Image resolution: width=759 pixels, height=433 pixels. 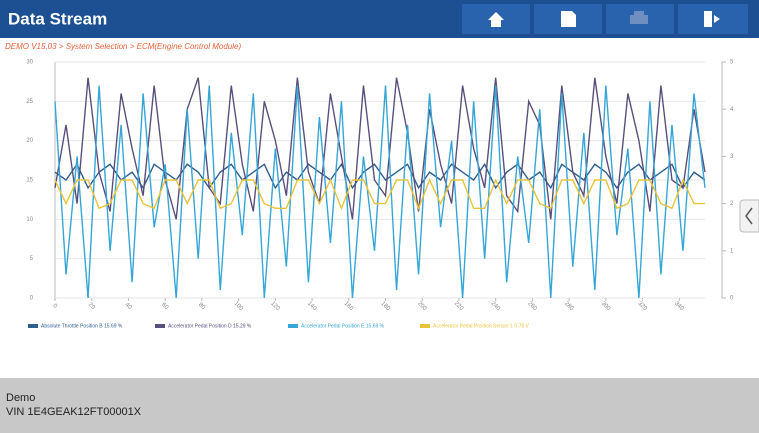 What do you see at coordinates (275, 307) in the screenshot?
I see `x-tick-label: 120` at bounding box center [275, 307].